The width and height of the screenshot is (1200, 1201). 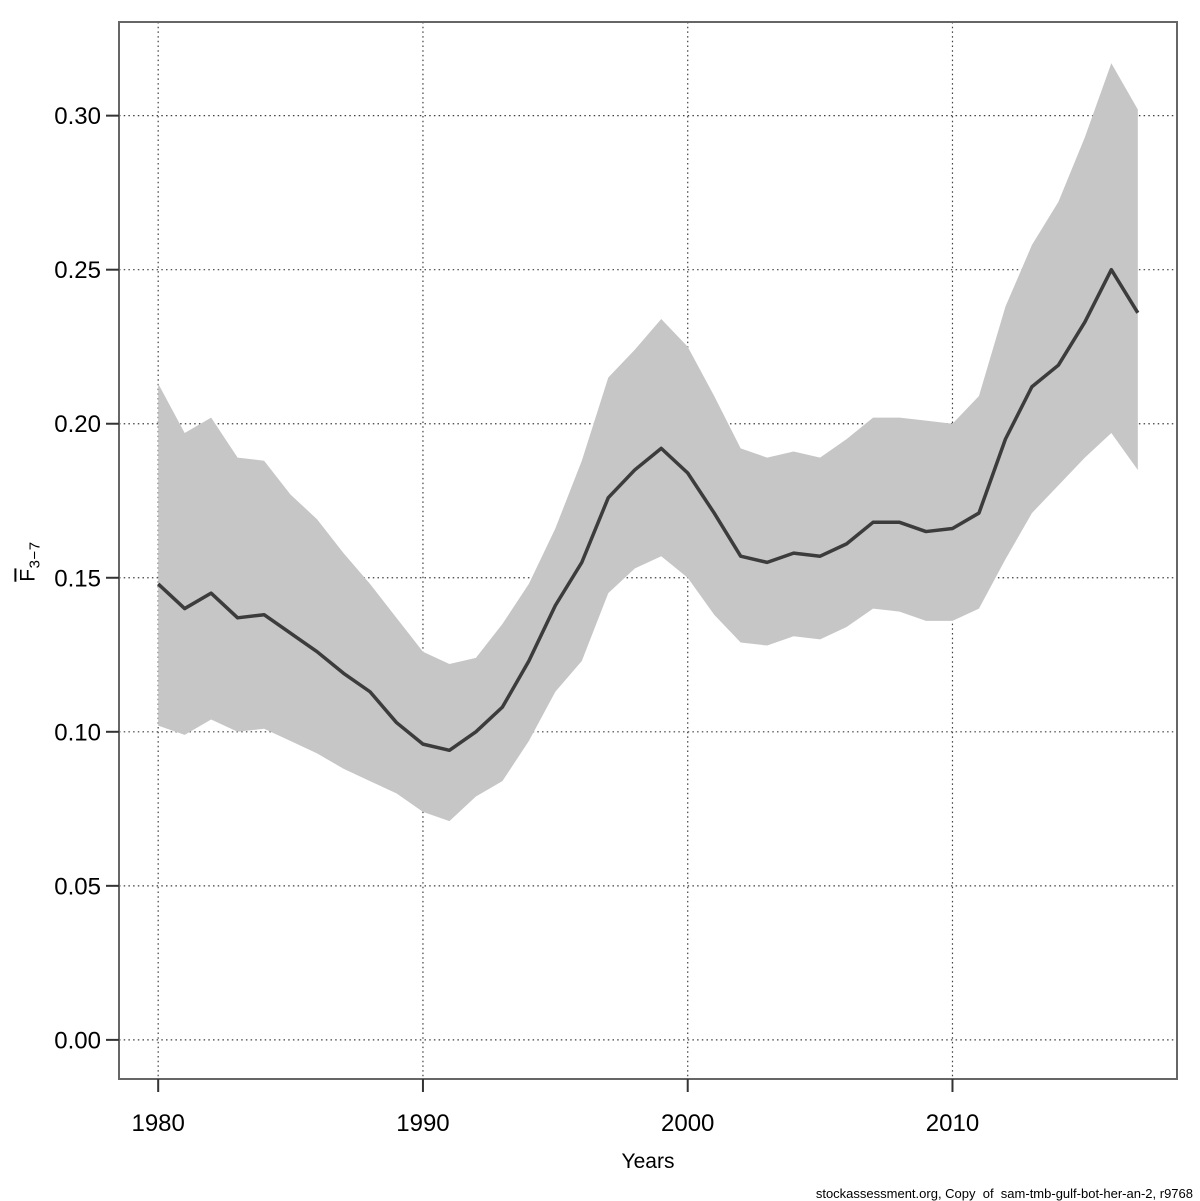 I want to click on y-tick-label: 0.20, so click(x=77, y=424).